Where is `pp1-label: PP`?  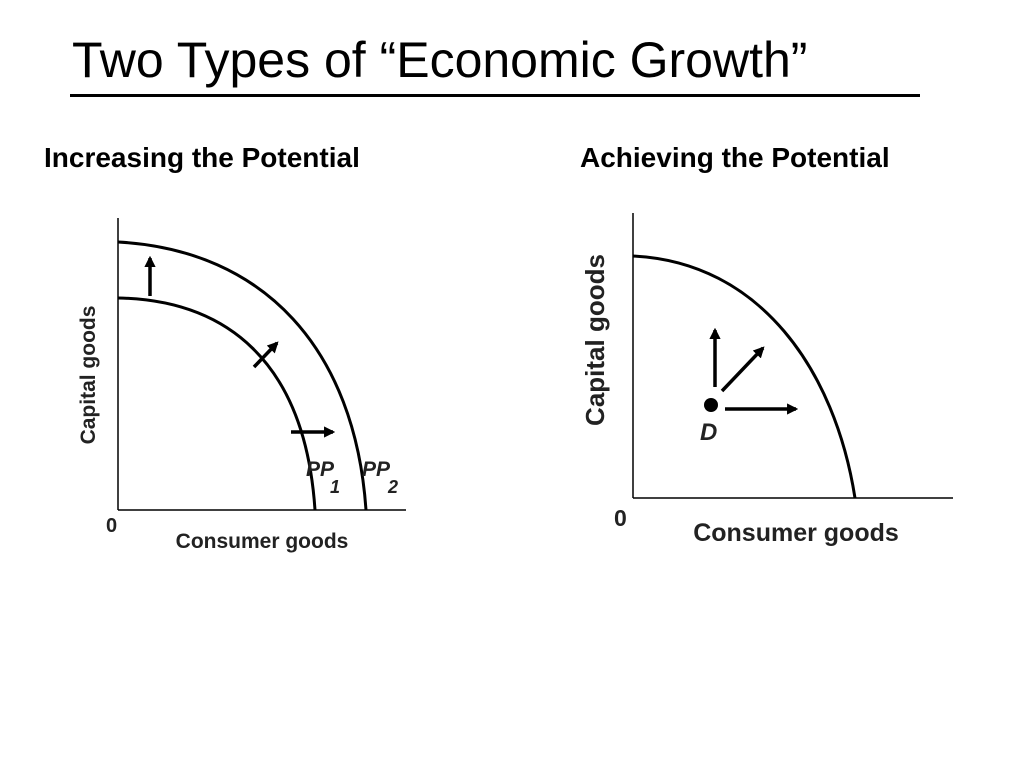
pp1-label: PP is located at coordinates (320, 469).